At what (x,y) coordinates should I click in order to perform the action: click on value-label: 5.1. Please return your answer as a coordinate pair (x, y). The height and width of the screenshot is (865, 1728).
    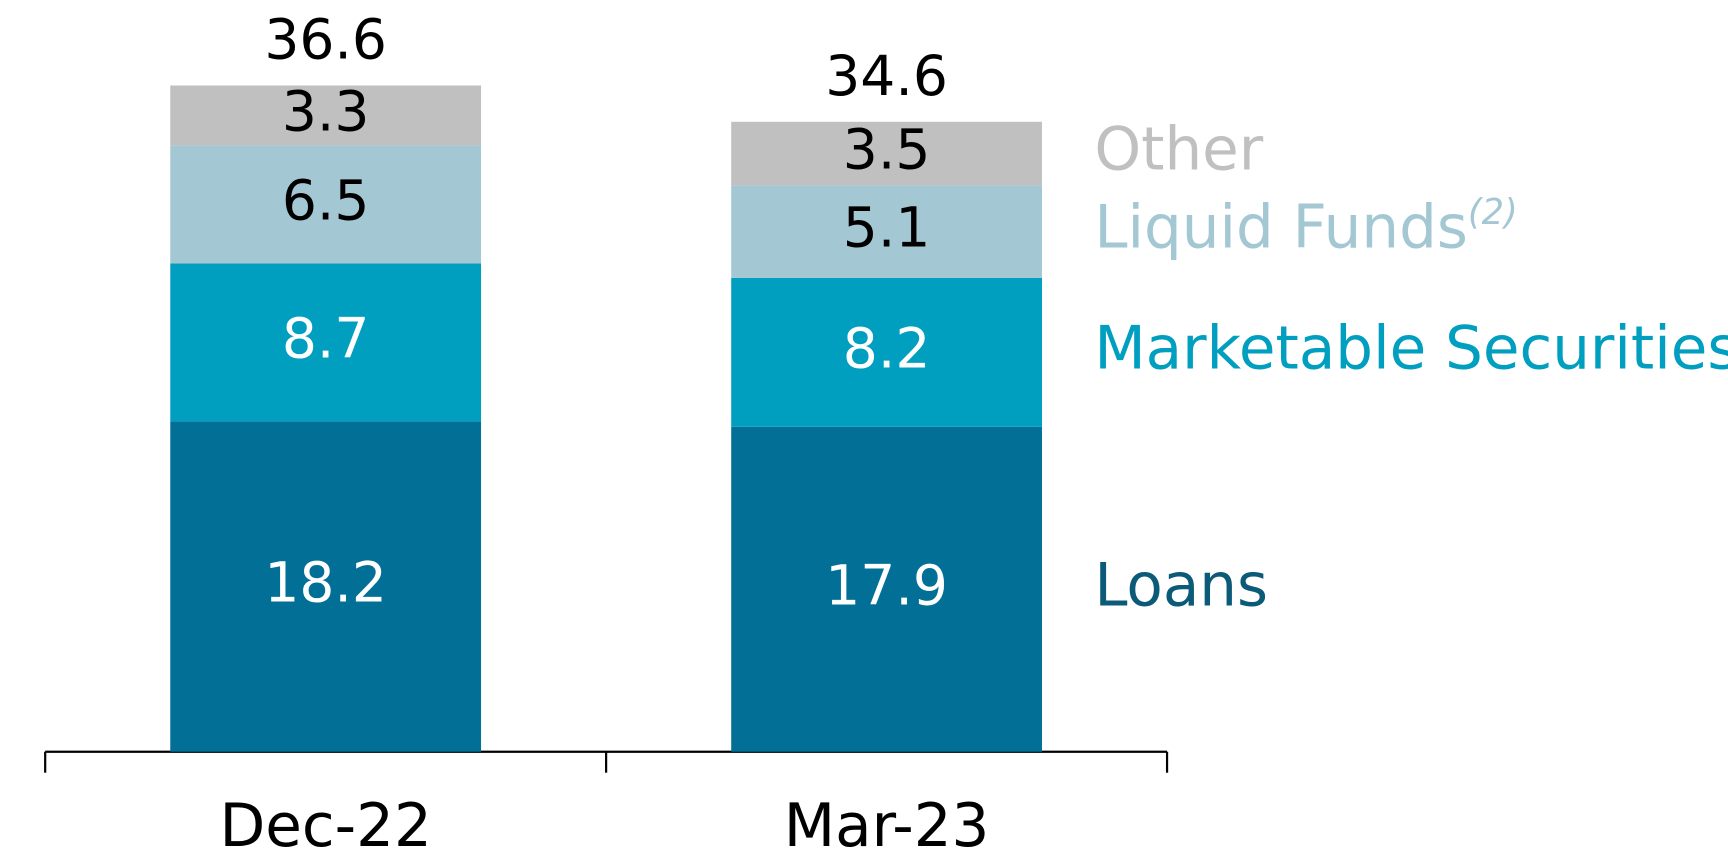
    Looking at the image, I should click on (887, 228).